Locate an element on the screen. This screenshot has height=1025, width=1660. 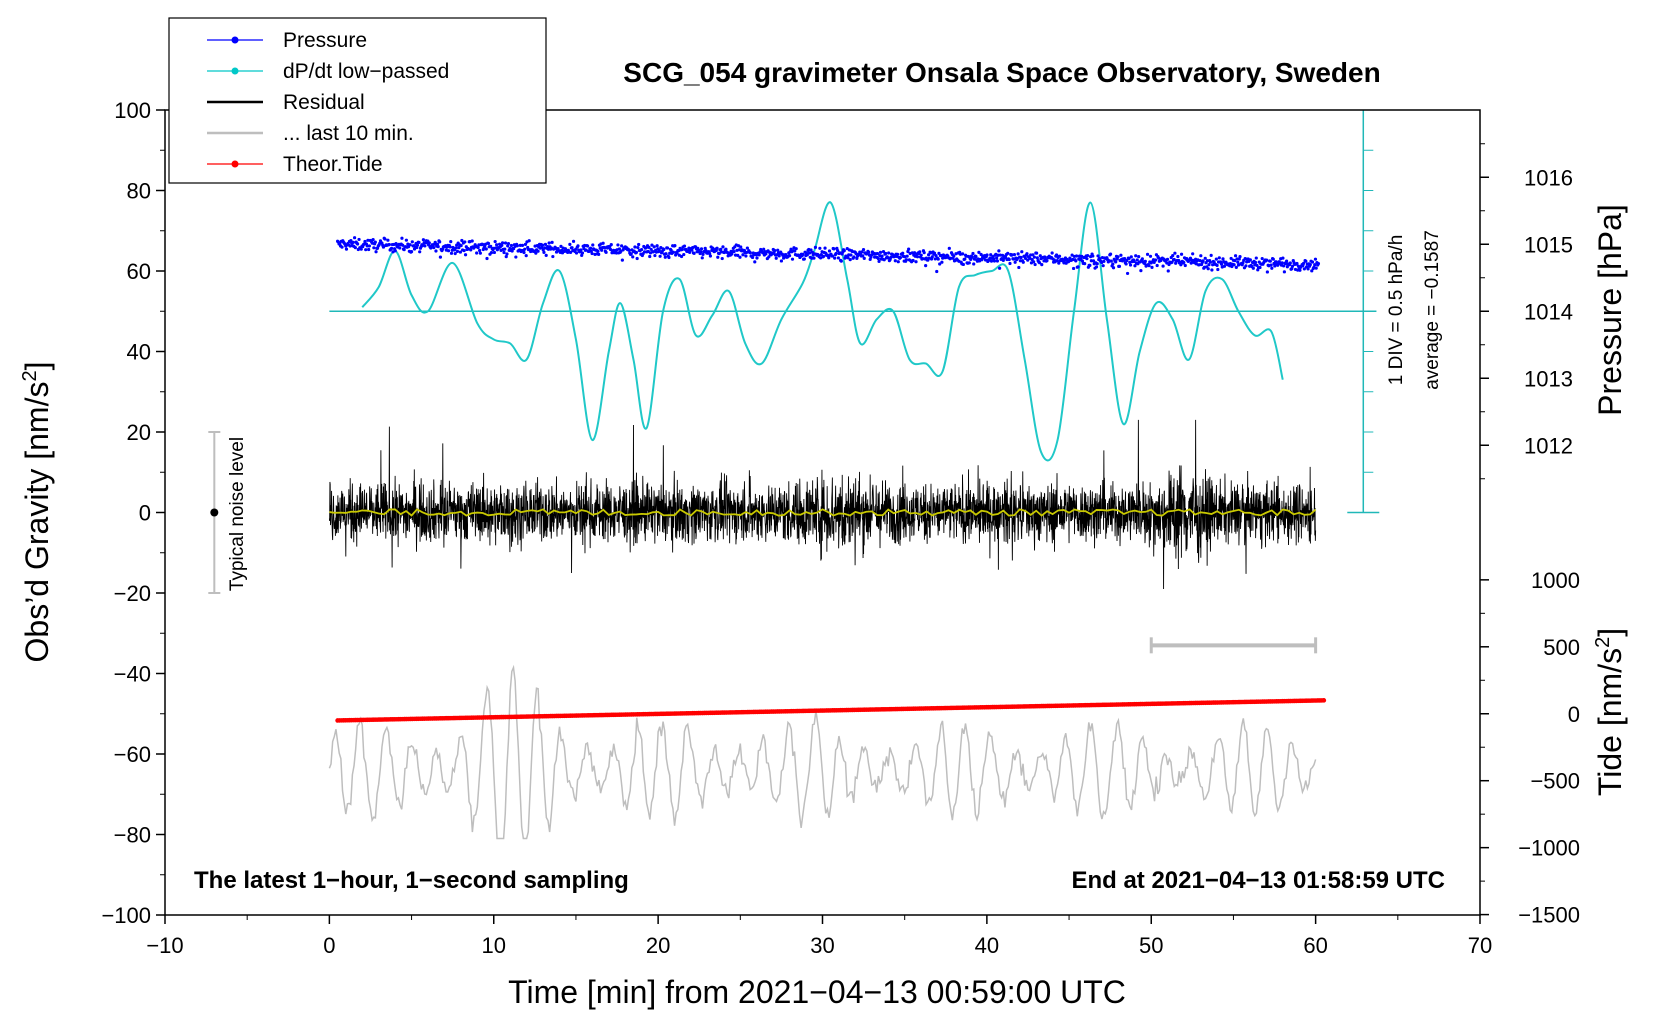
residual-smoothed-line is located at coordinates (823, 512).